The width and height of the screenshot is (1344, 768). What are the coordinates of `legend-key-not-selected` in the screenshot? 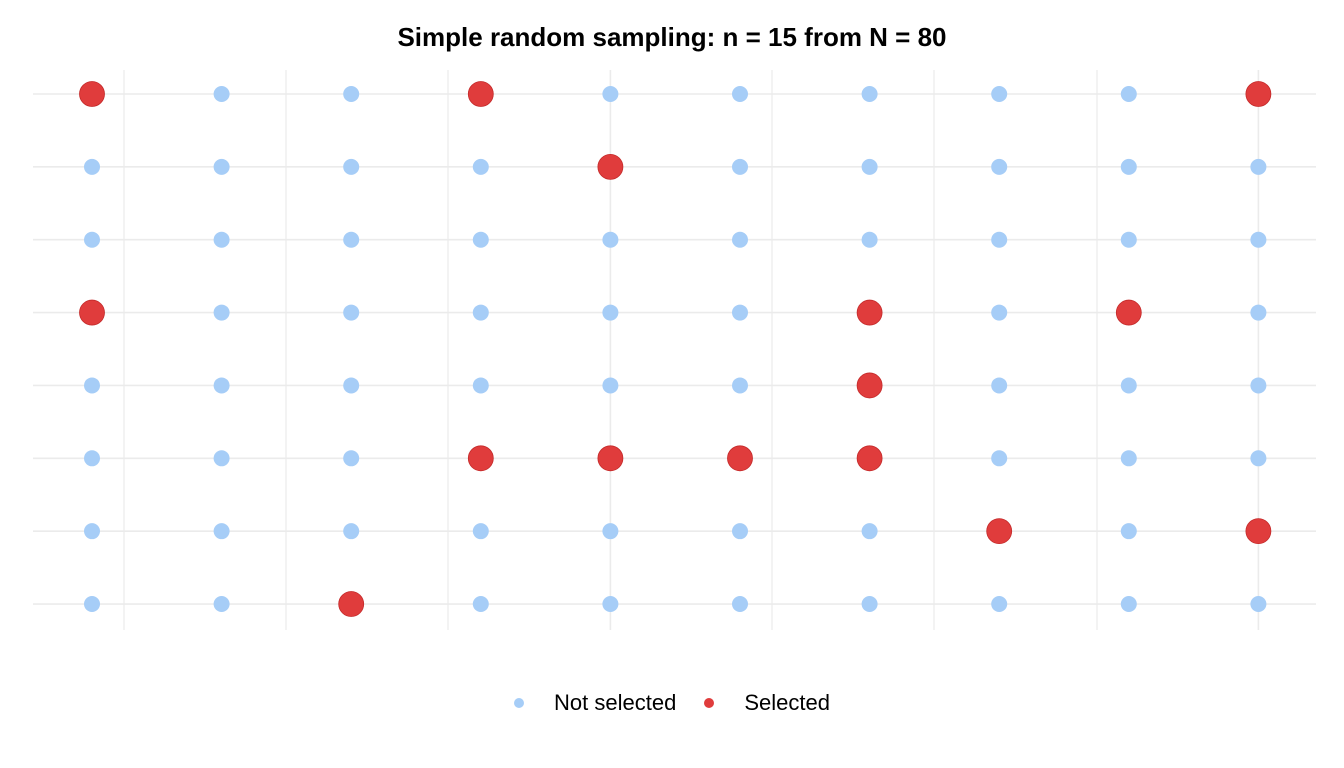 It's located at (519, 703).